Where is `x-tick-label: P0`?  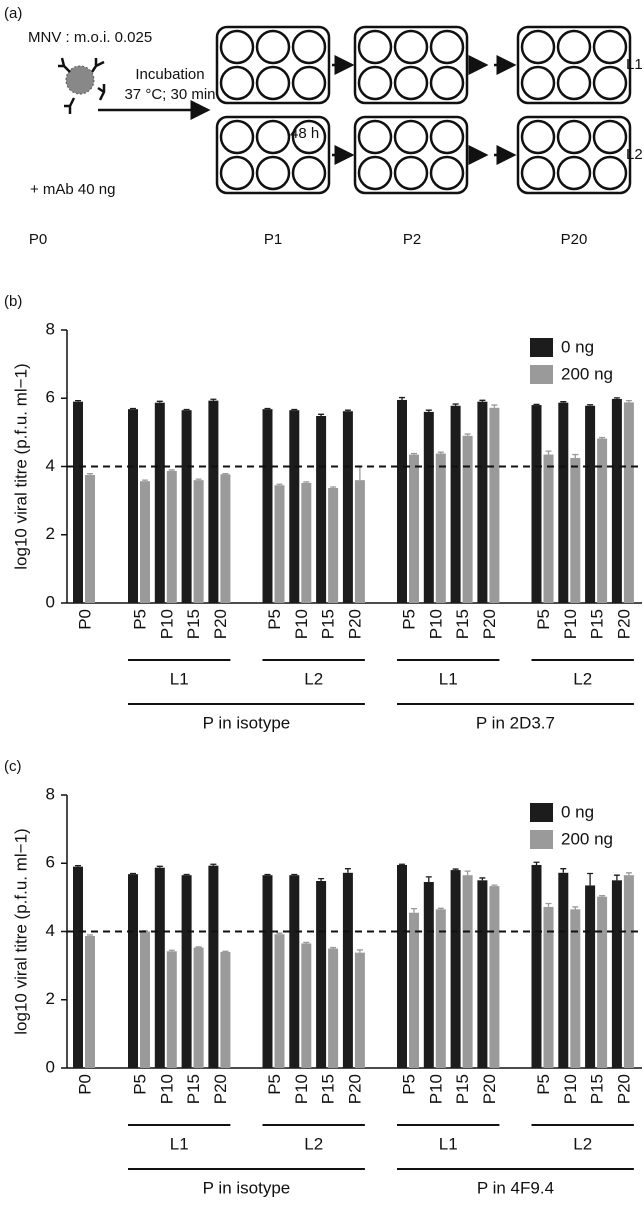
x-tick-label: P0 is located at coordinates (84, 1084).